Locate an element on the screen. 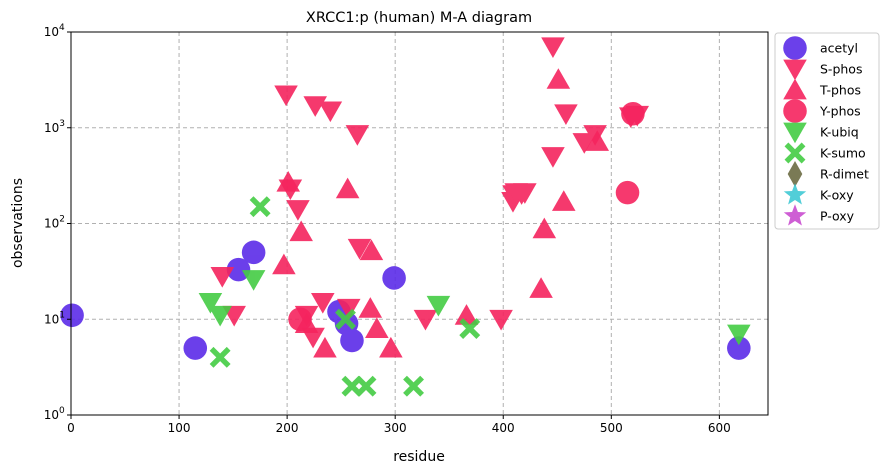 The image size is (889, 474). legend-item: P-oxy is located at coordinates (819, 215).